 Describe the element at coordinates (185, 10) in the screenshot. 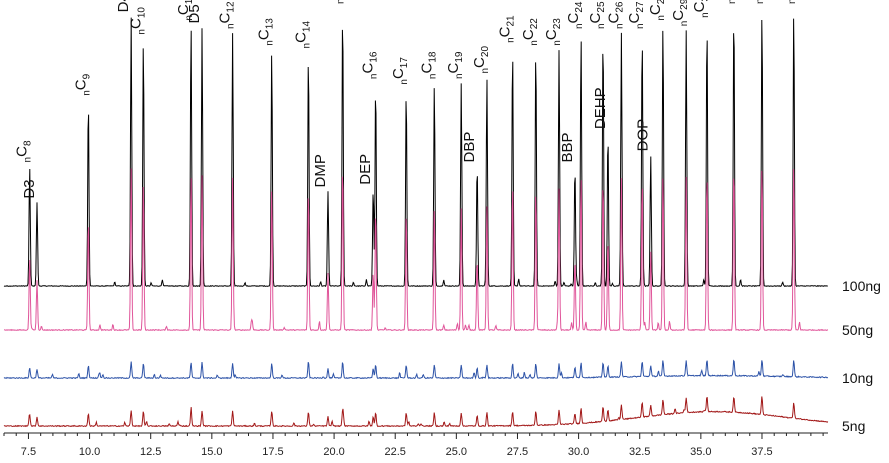

I see `peak-label-nC11: nC11` at that location.